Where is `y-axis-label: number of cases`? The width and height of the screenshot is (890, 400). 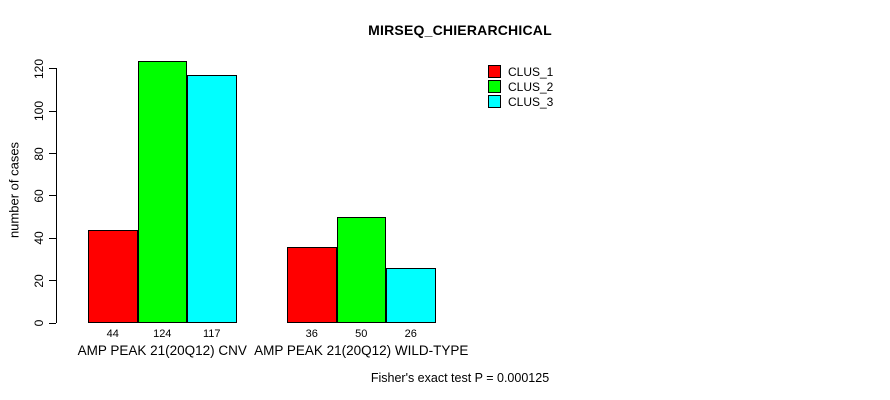
y-axis-label: number of cases is located at coordinates (14, 190).